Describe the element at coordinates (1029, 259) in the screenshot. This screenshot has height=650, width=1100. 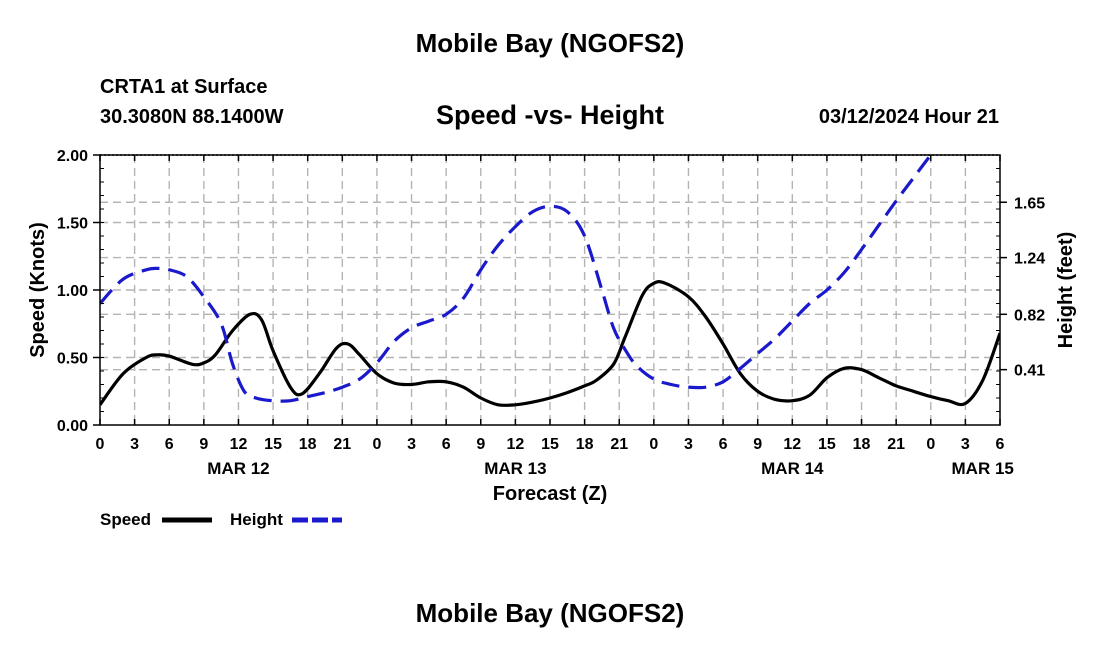
I see `y-right-tick-label: 1.24` at that location.